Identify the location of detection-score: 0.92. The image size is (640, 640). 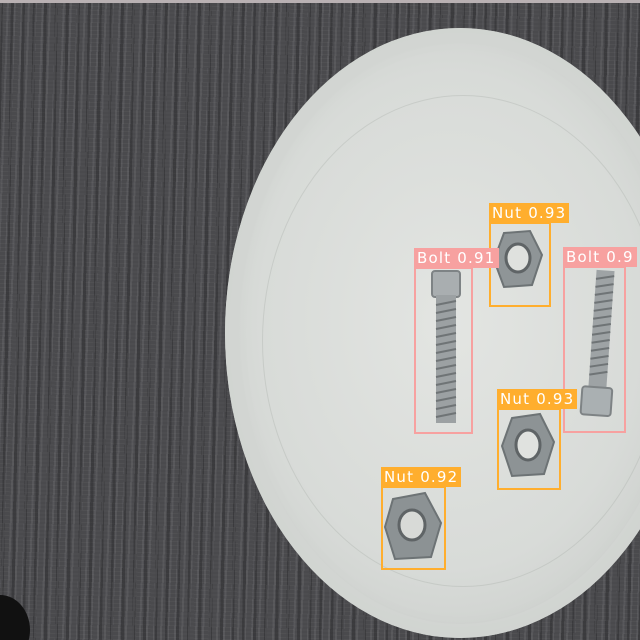
(439, 477).